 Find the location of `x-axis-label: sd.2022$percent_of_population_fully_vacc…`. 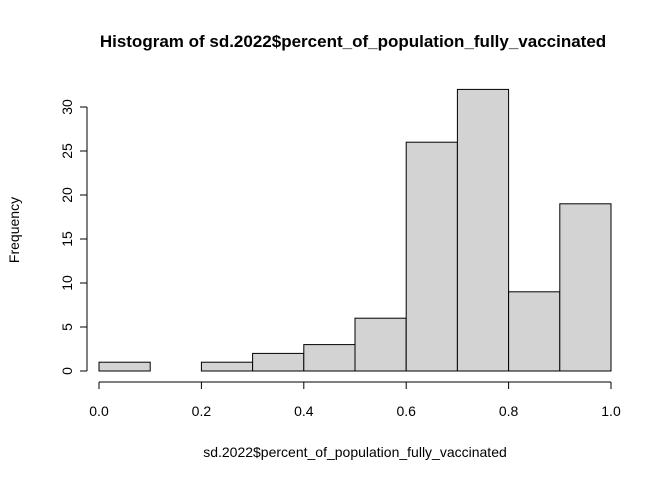

x-axis-label: sd.2022$percent_of_population_fully_vacc… is located at coordinates (355, 452).